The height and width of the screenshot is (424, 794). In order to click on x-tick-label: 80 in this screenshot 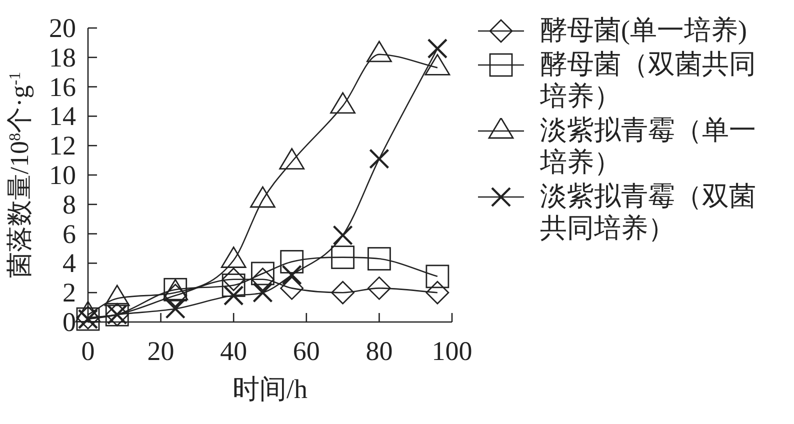, I will do `click(379, 351)`.